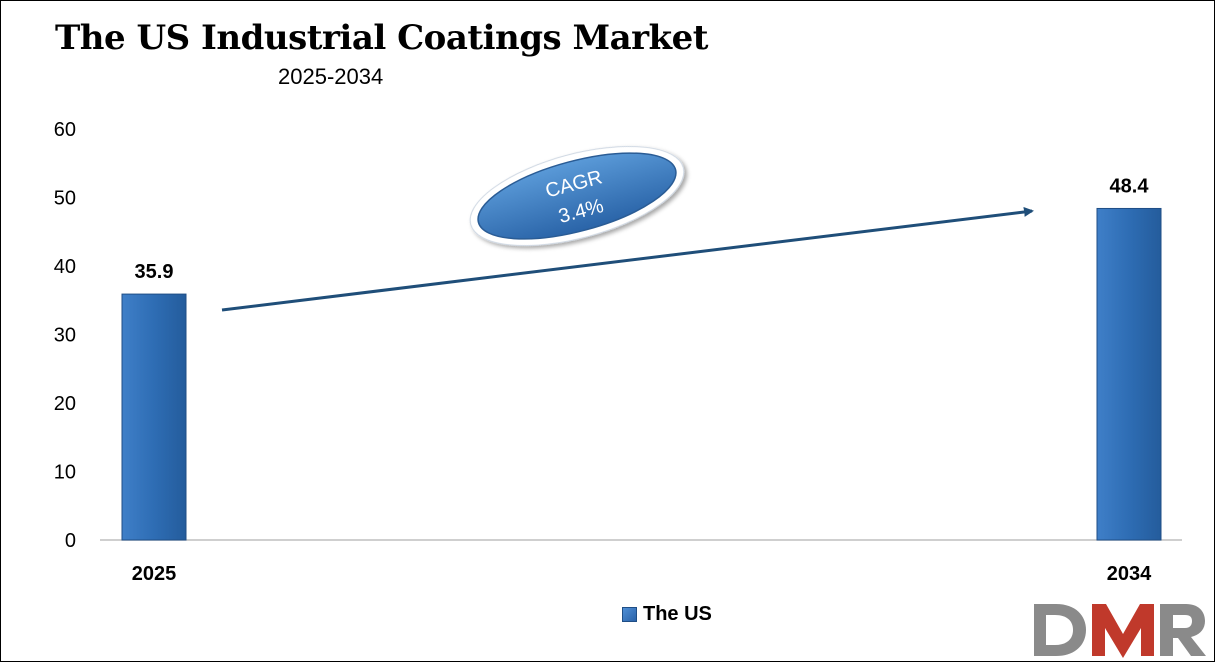 This screenshot has height=663, width=1216. I want to click on logo-letter-m, so click(1123, 631).